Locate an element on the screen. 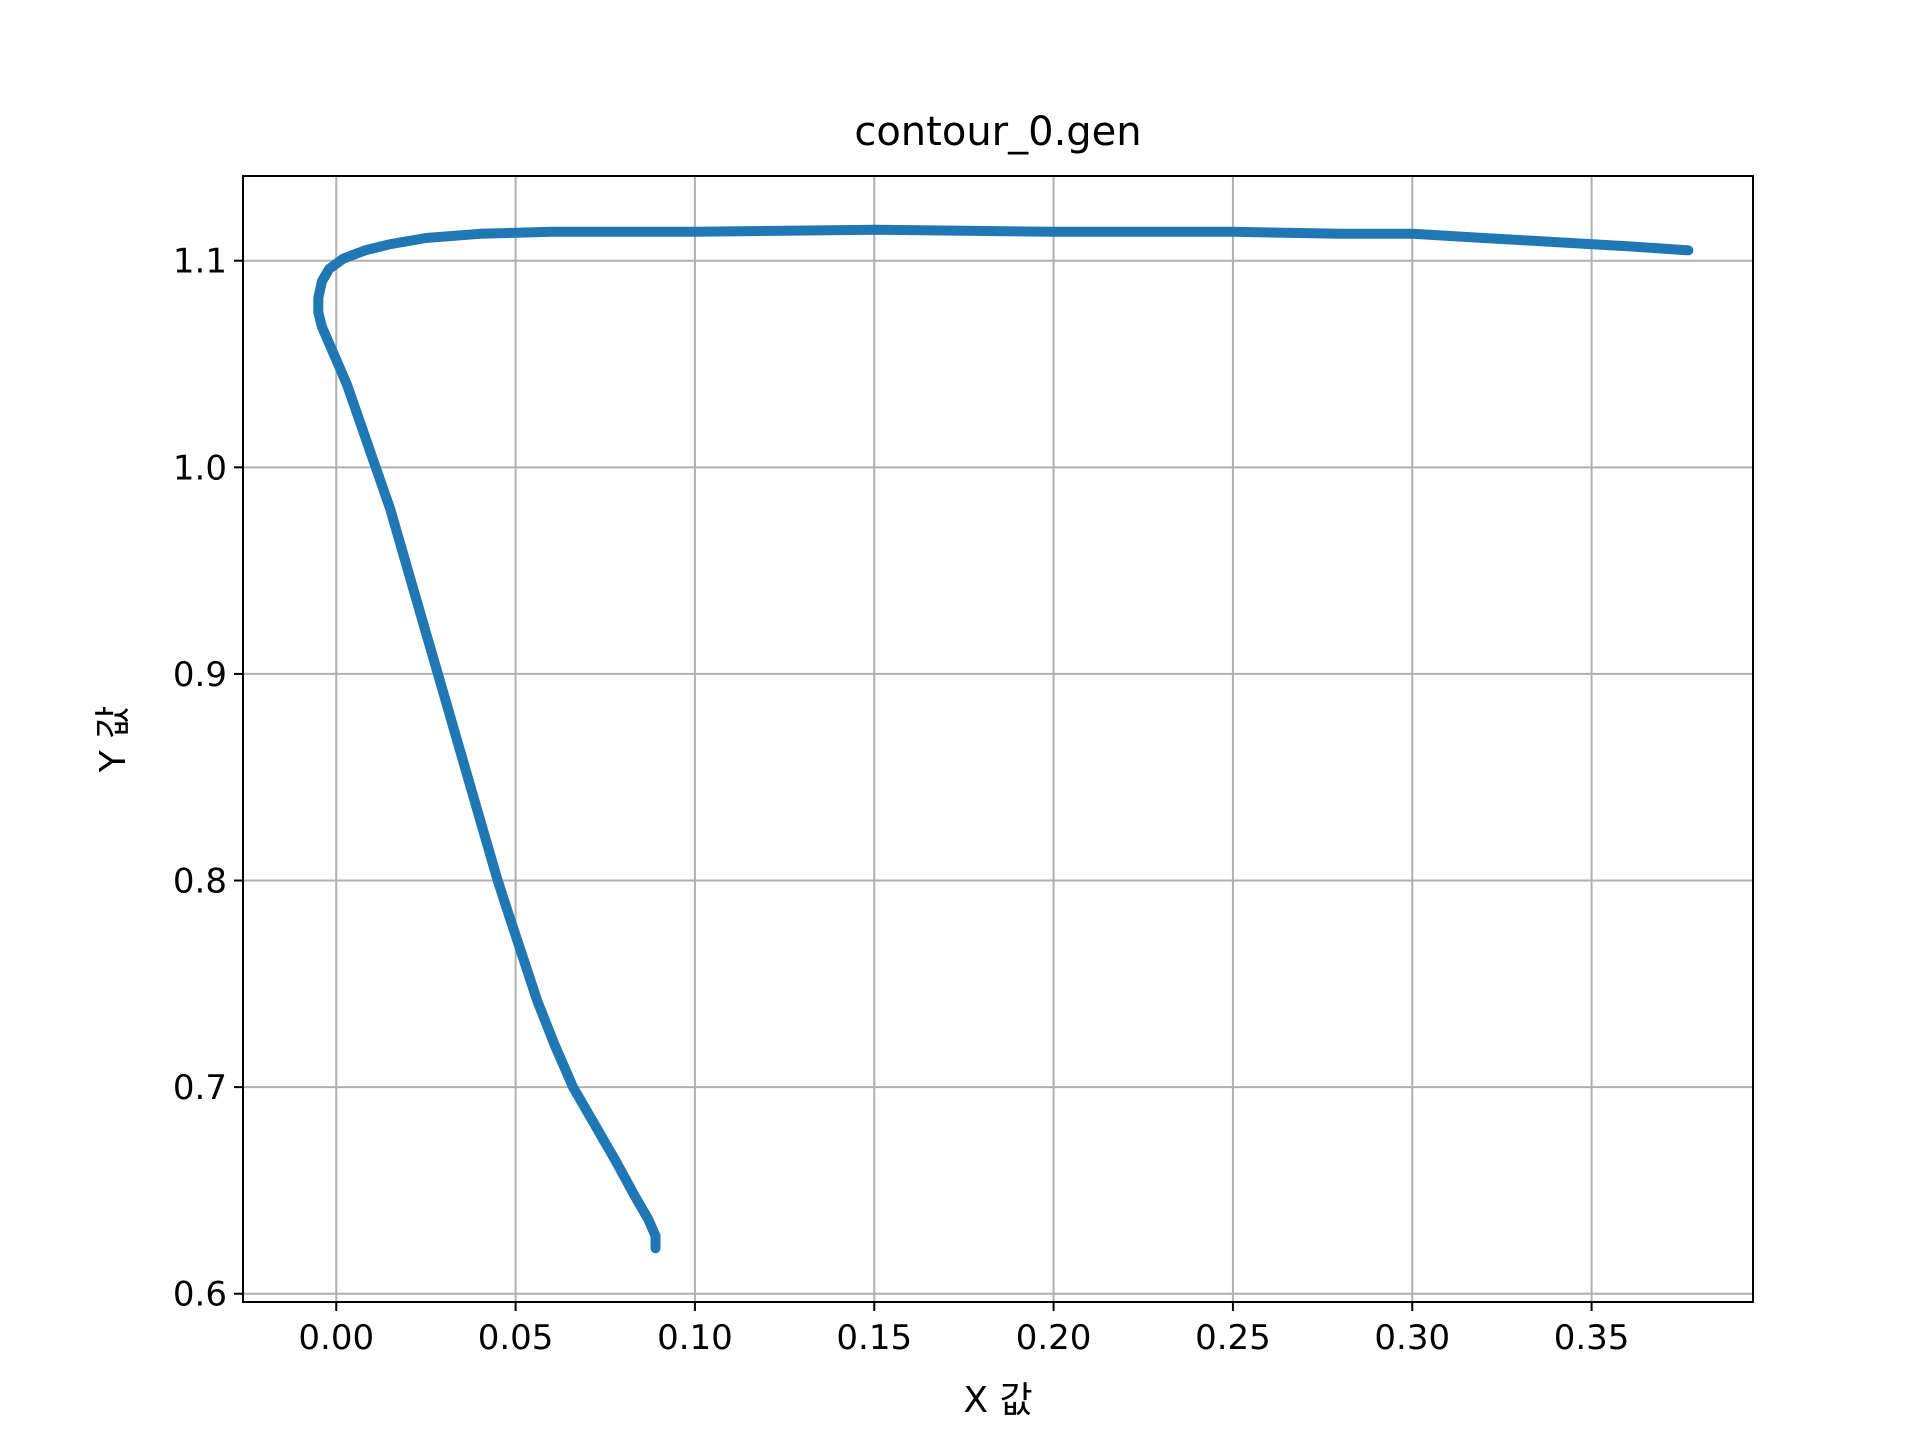 The image size is (1920, 1440). y-tick-label: 0.8 is located at coordinates (200, 882).